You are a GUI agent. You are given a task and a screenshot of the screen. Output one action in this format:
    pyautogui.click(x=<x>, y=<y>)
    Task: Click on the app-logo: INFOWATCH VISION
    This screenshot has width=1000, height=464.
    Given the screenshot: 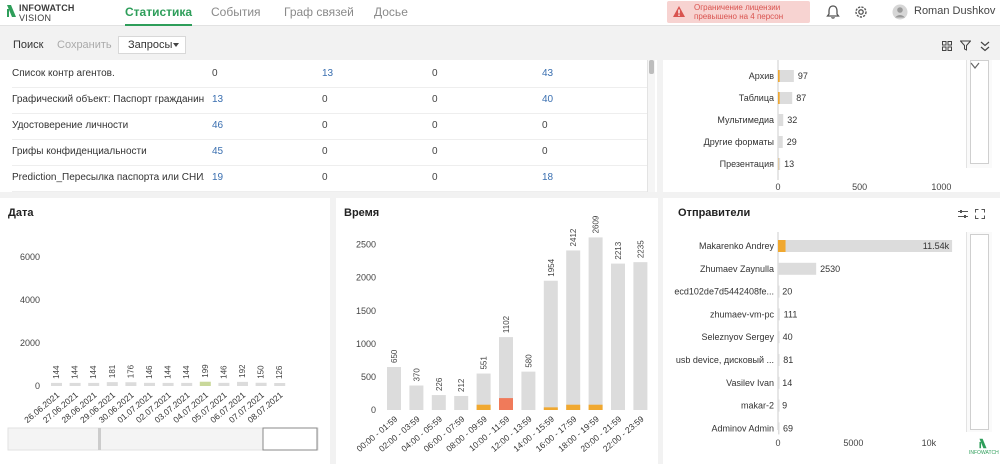 What is the action you would take?
    pyautogui.click(x=46, y=13)
    